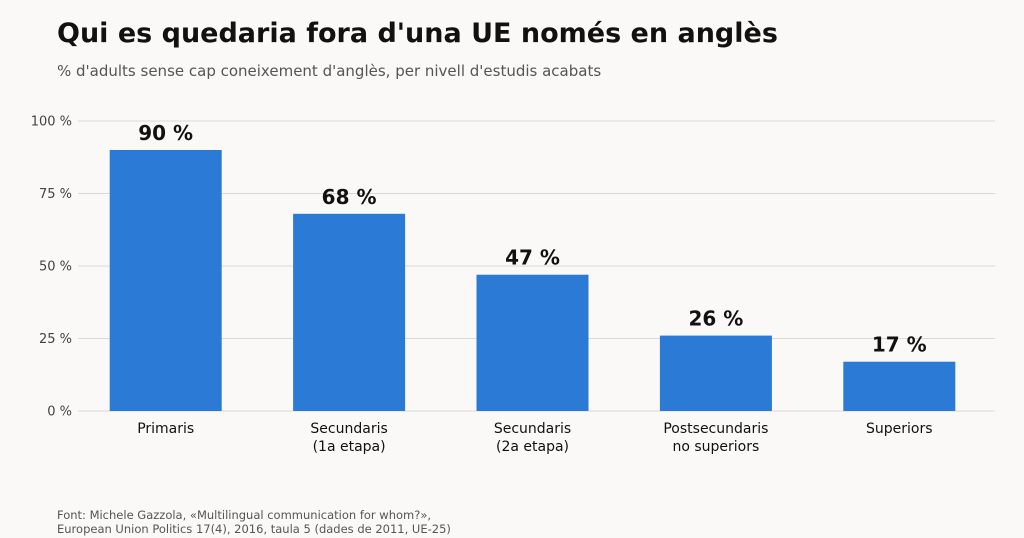  What do you see at coordinates (899, 429) in the screenshot?
I see `x-tick-label: Superiors` at bounding box center [899, 429].